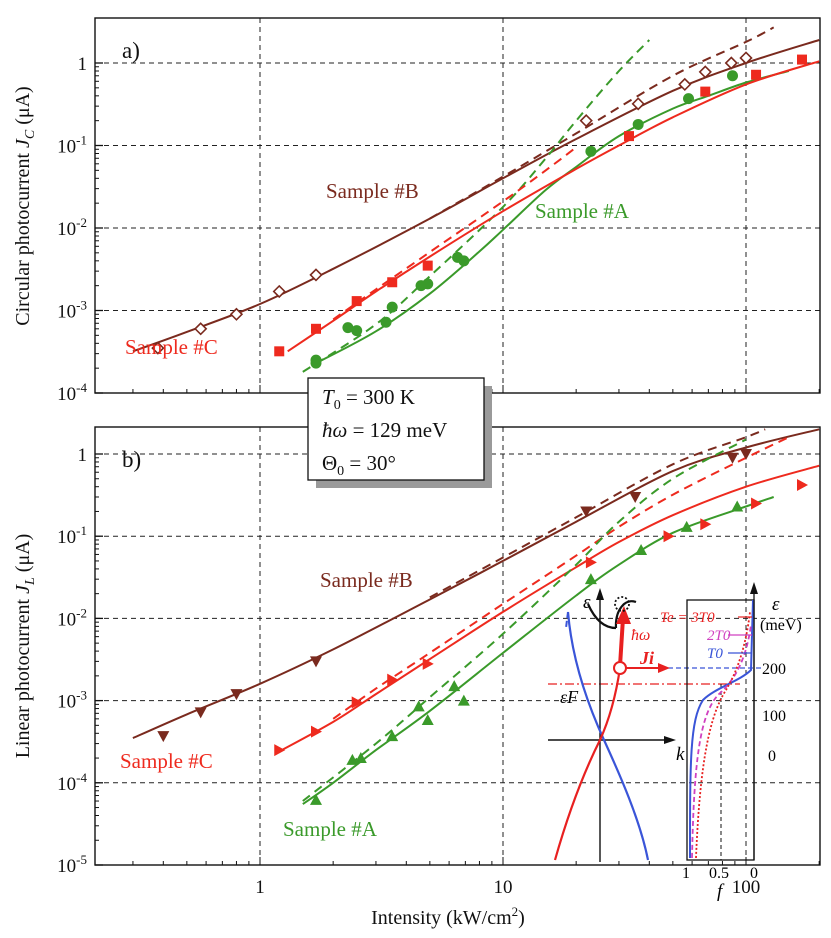  Describe the element at coordinates (721, 891) in the screenshot. I see `inset-f-label: f` at that location.